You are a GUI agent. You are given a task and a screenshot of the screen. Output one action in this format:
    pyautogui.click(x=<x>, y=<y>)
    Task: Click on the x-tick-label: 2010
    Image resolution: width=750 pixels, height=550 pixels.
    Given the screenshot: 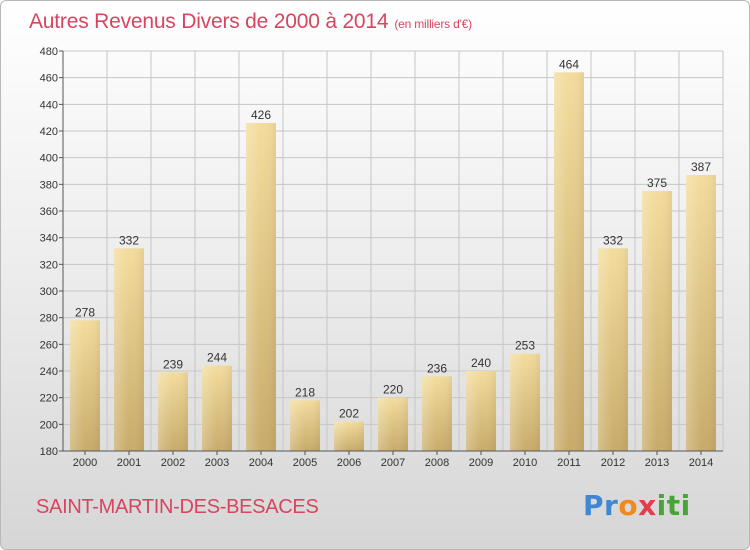 What is the action you would take?
    pyautogui.click(x=525, y=463)
    